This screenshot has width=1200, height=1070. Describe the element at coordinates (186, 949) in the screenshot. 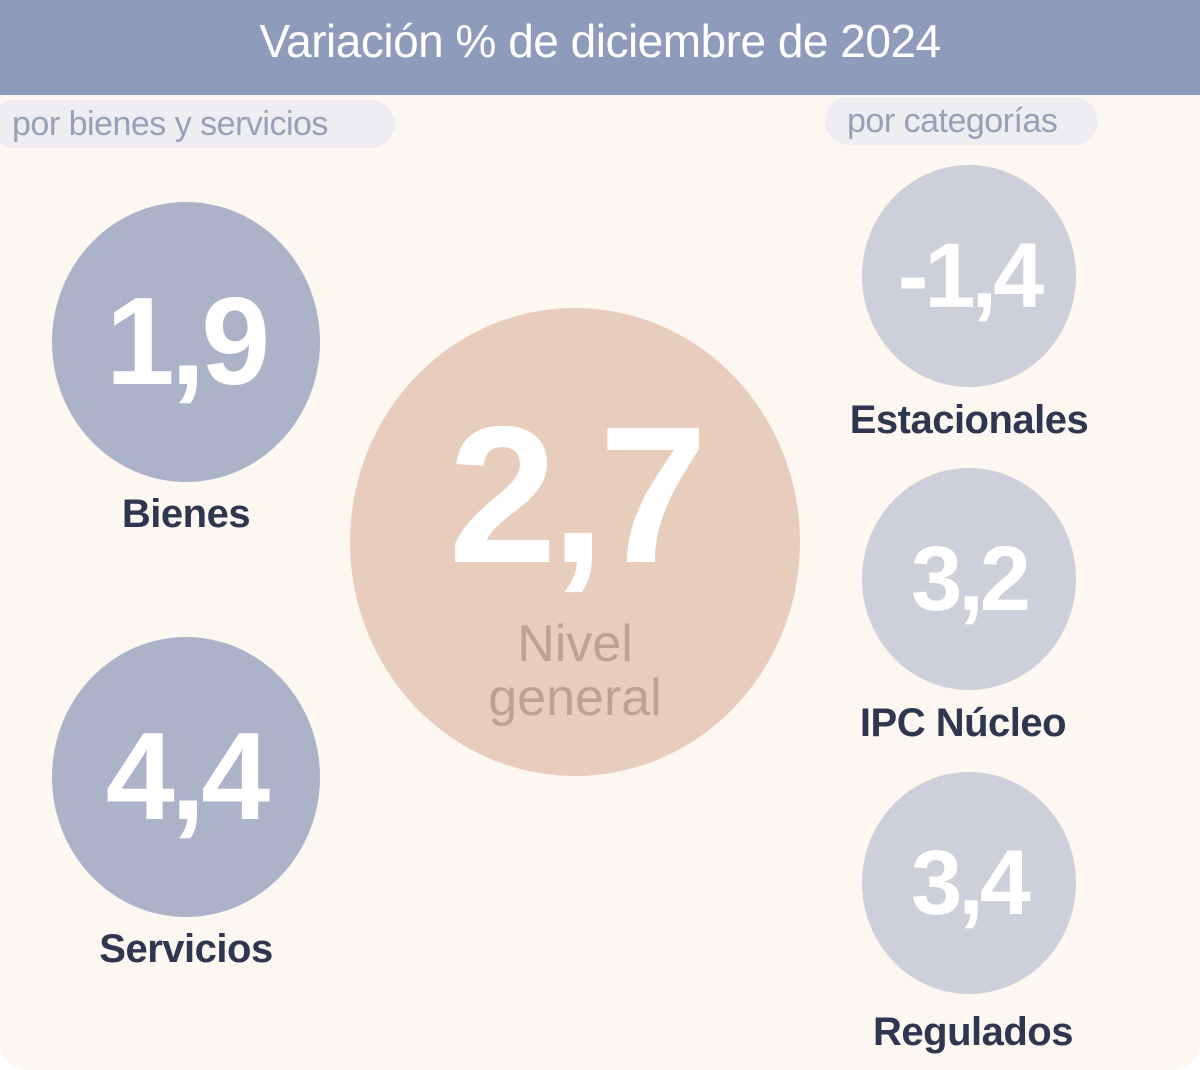

I see `circle-label: Servicios` at that location.